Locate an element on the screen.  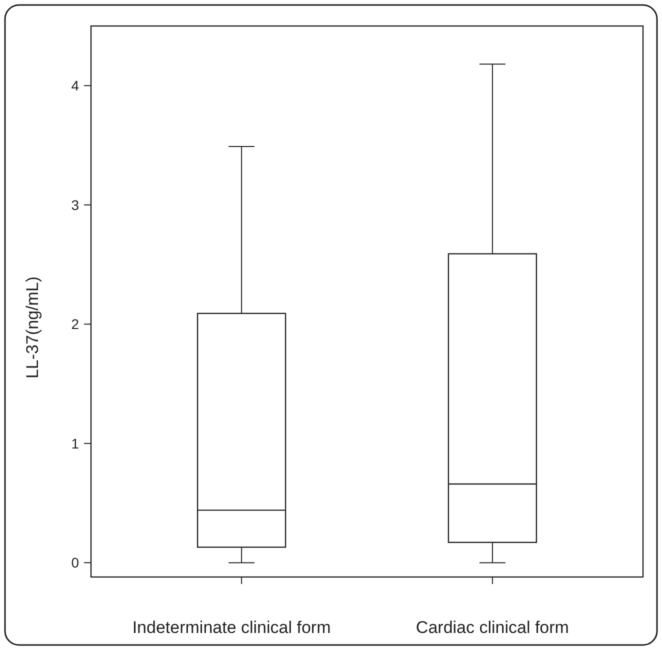
x-tick-label: Indeterminate clinical form is located at coordinates (231, 627).